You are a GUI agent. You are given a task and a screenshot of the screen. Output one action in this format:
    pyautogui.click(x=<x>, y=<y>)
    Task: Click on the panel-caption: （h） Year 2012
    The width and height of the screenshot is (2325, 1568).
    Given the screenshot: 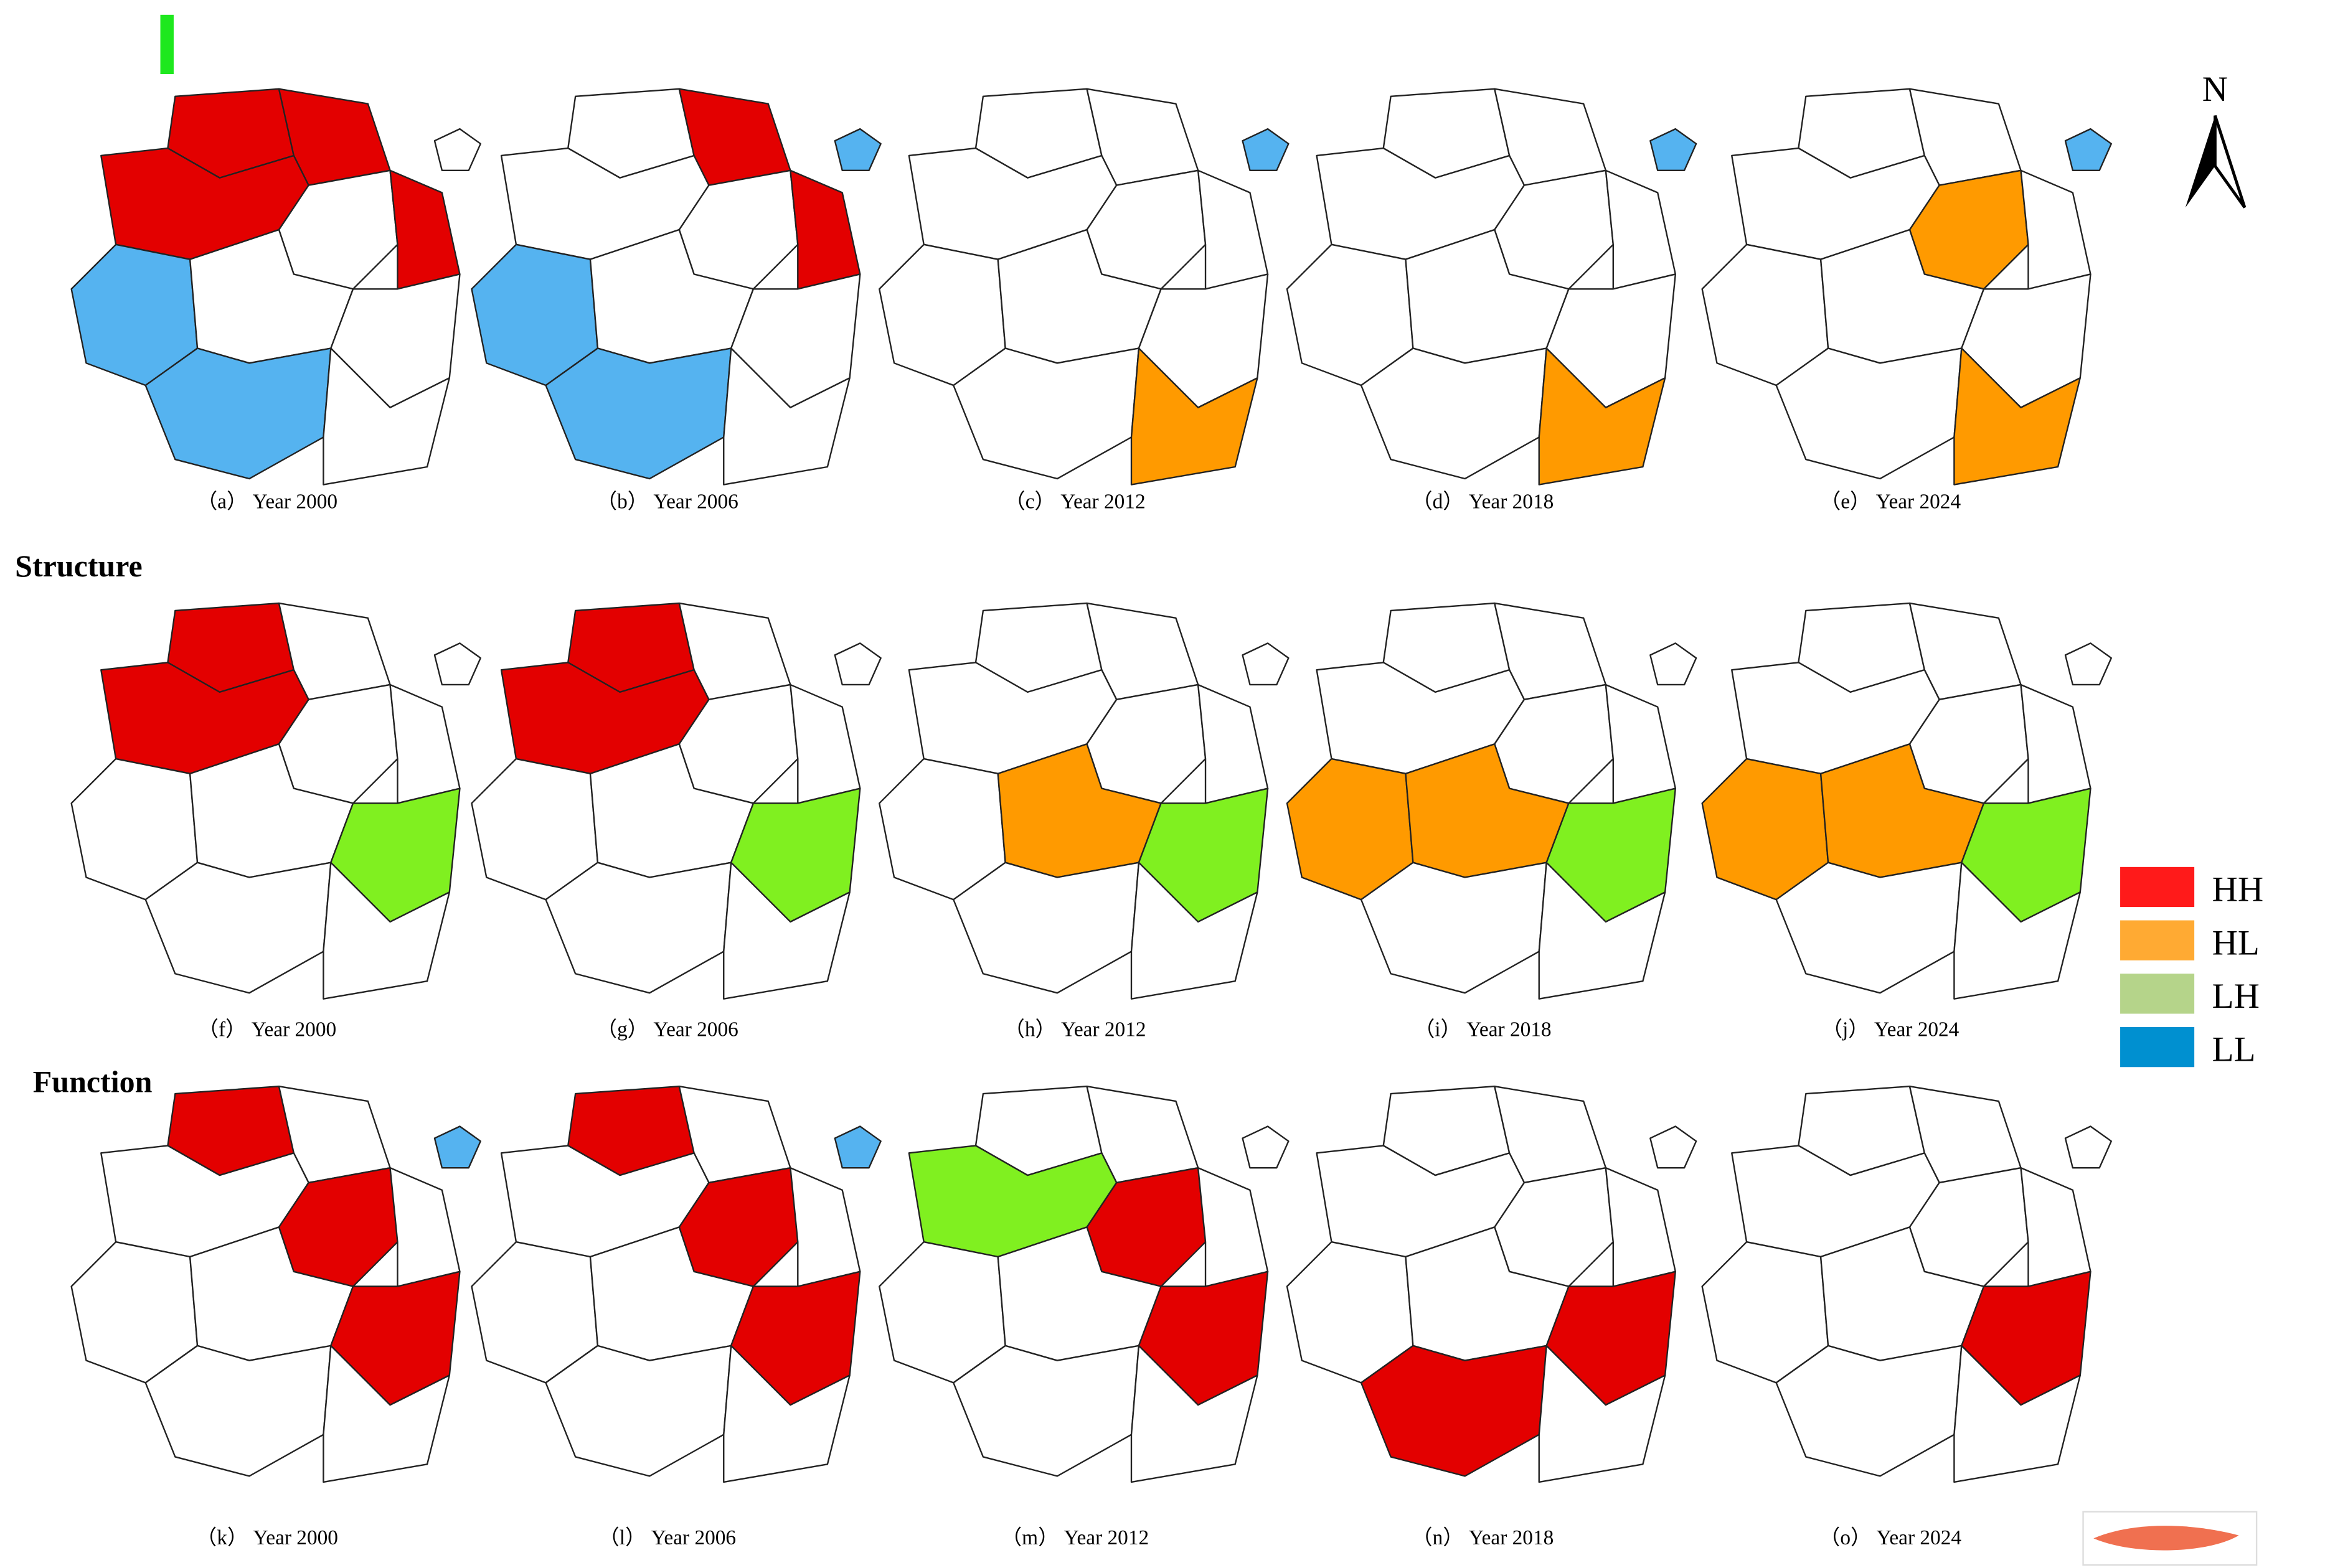 What is the action you would take?
    pyautogui.click(x=1075, y=1029)
    